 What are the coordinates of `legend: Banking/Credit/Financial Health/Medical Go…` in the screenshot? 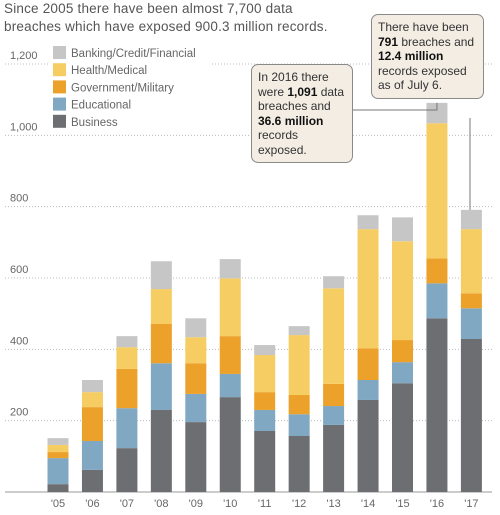 It's located at (130, 86).